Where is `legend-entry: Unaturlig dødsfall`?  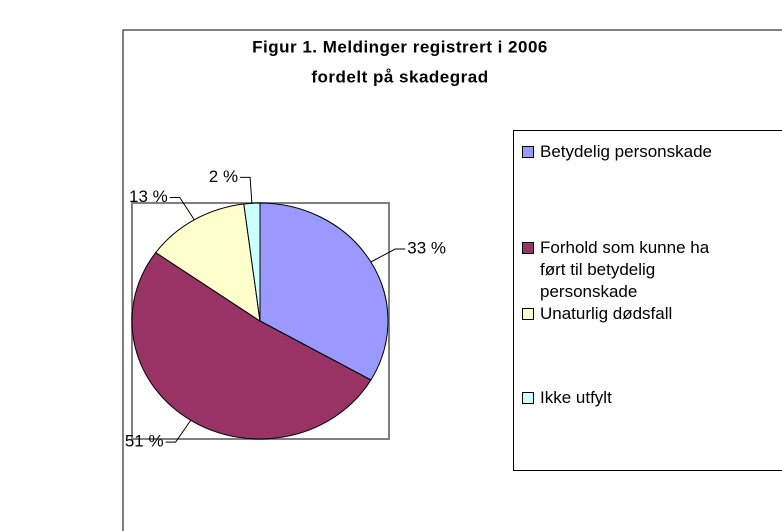
legend-entry: Unaturlig dødsfall is located at coordinates (652, 314).